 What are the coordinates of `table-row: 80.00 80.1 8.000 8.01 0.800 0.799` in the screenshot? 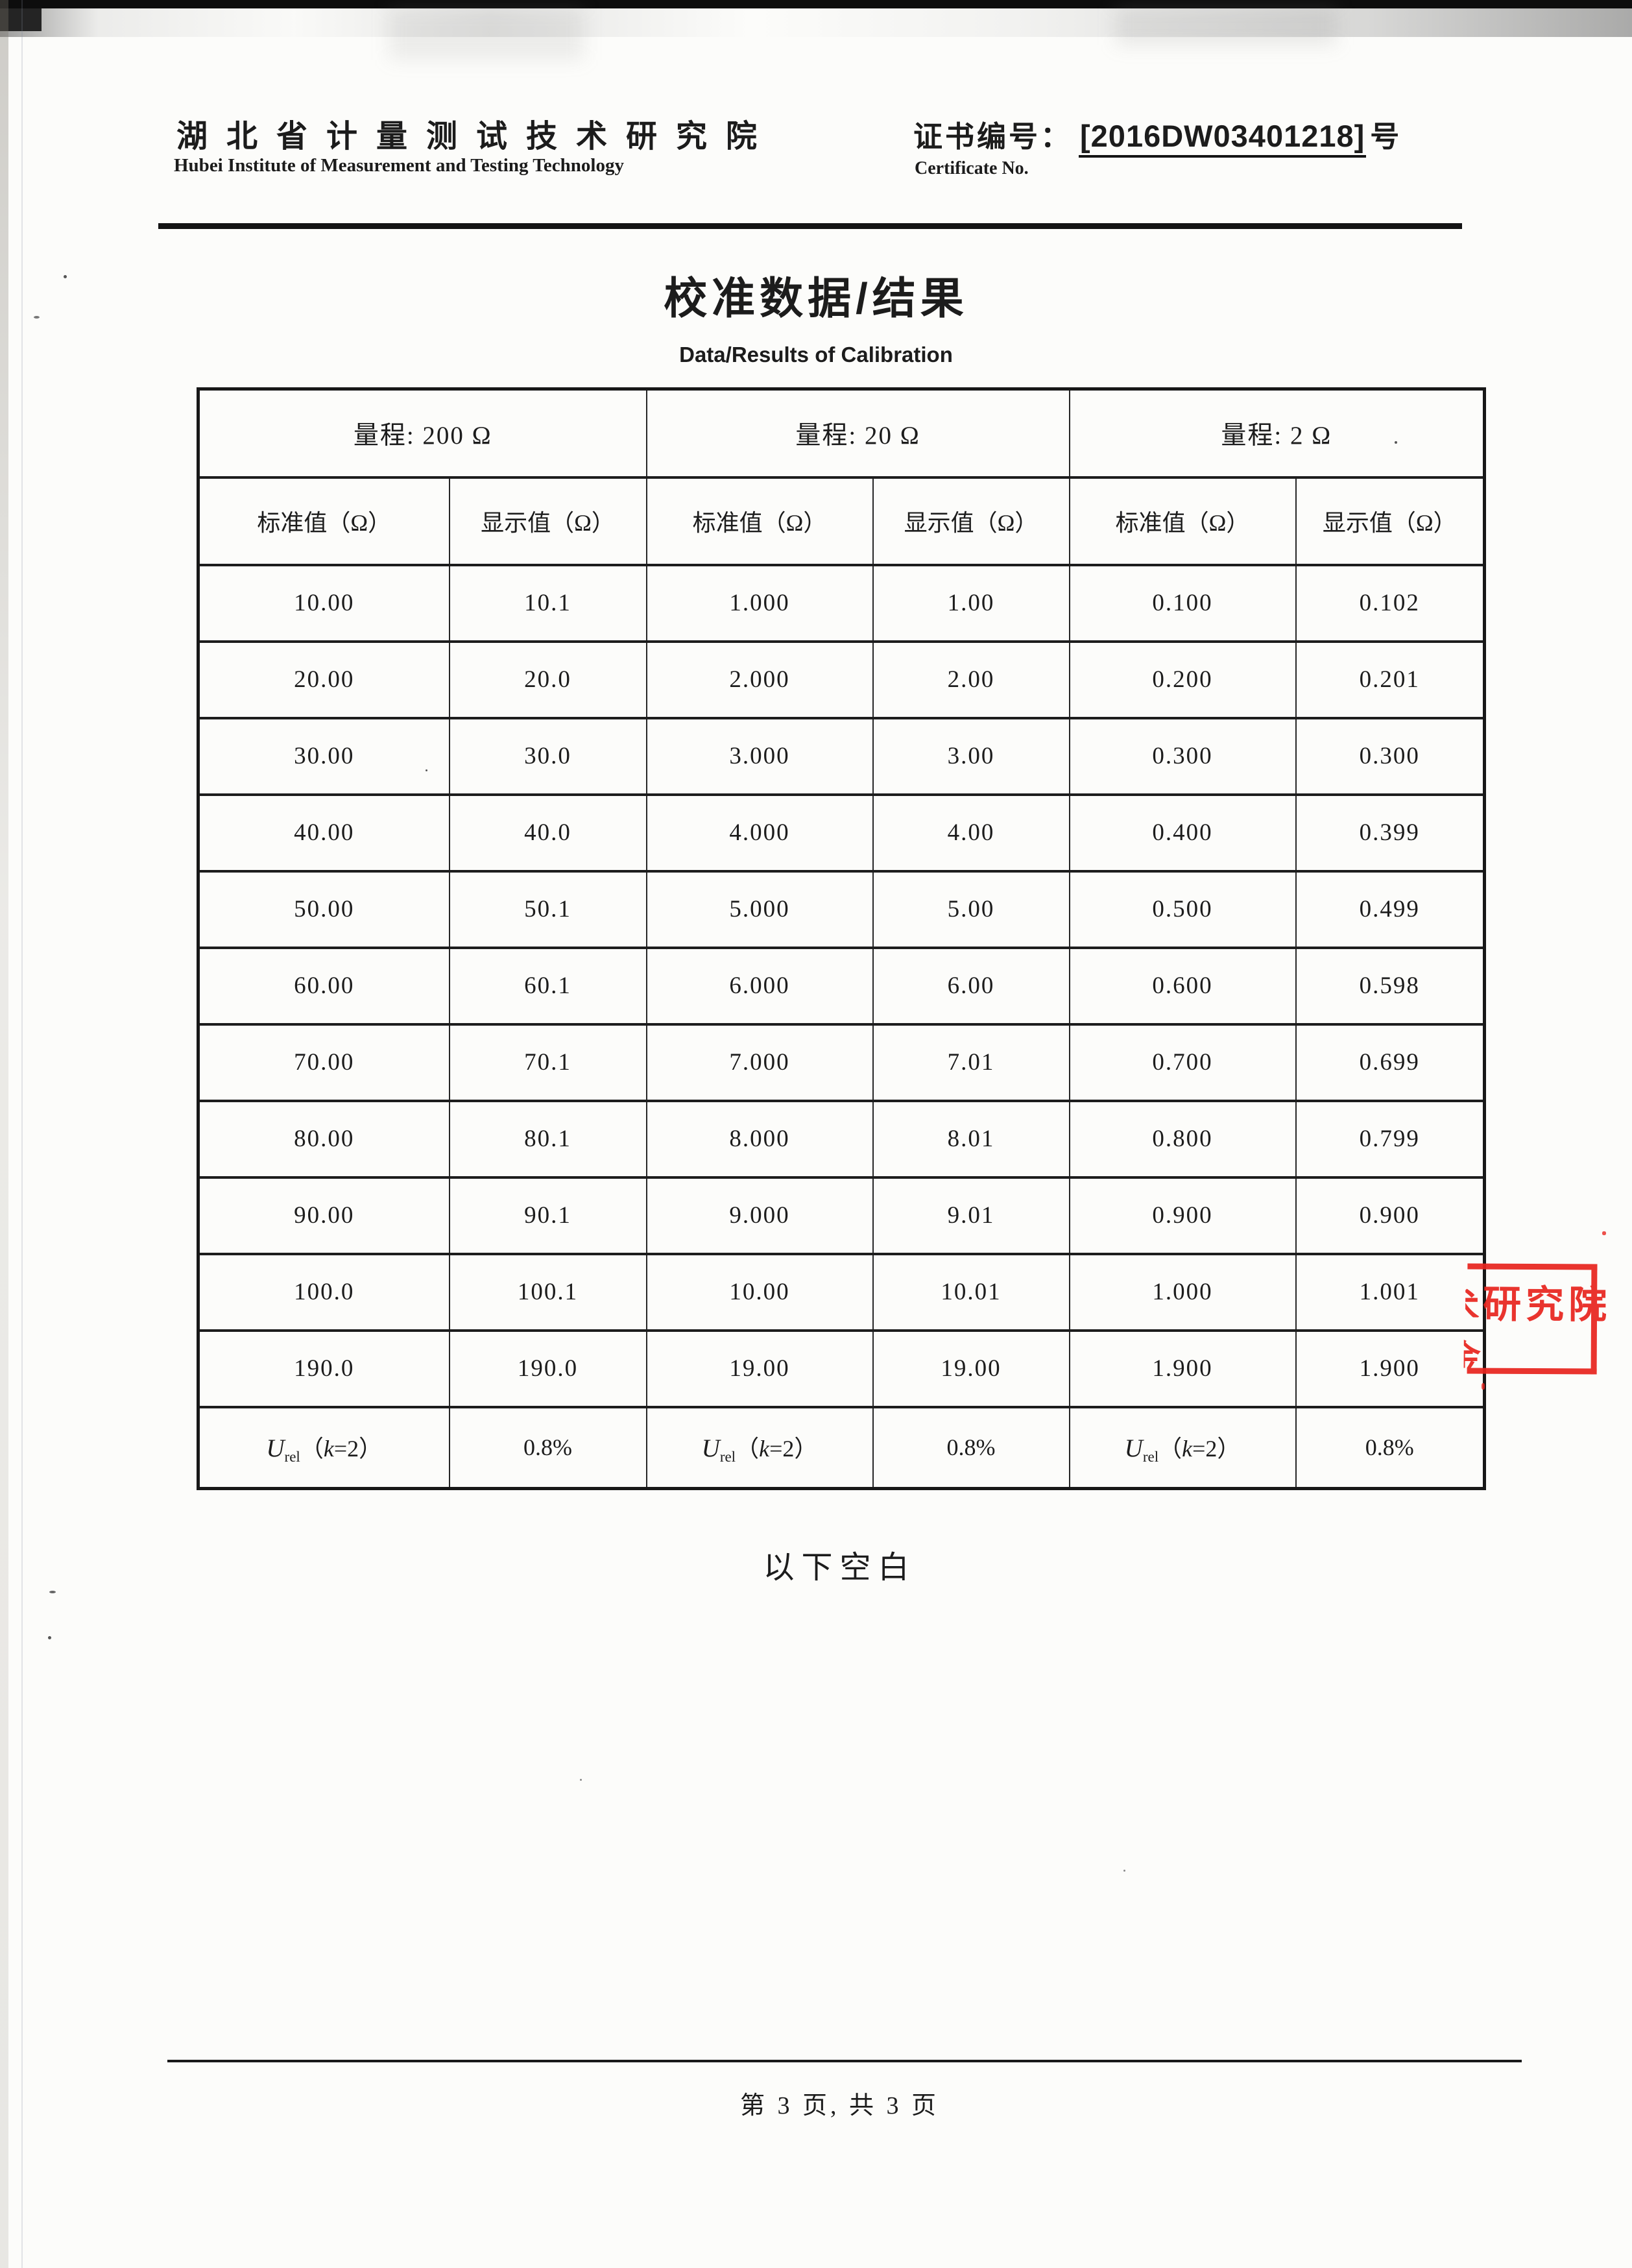 It's located at (841, 1139).